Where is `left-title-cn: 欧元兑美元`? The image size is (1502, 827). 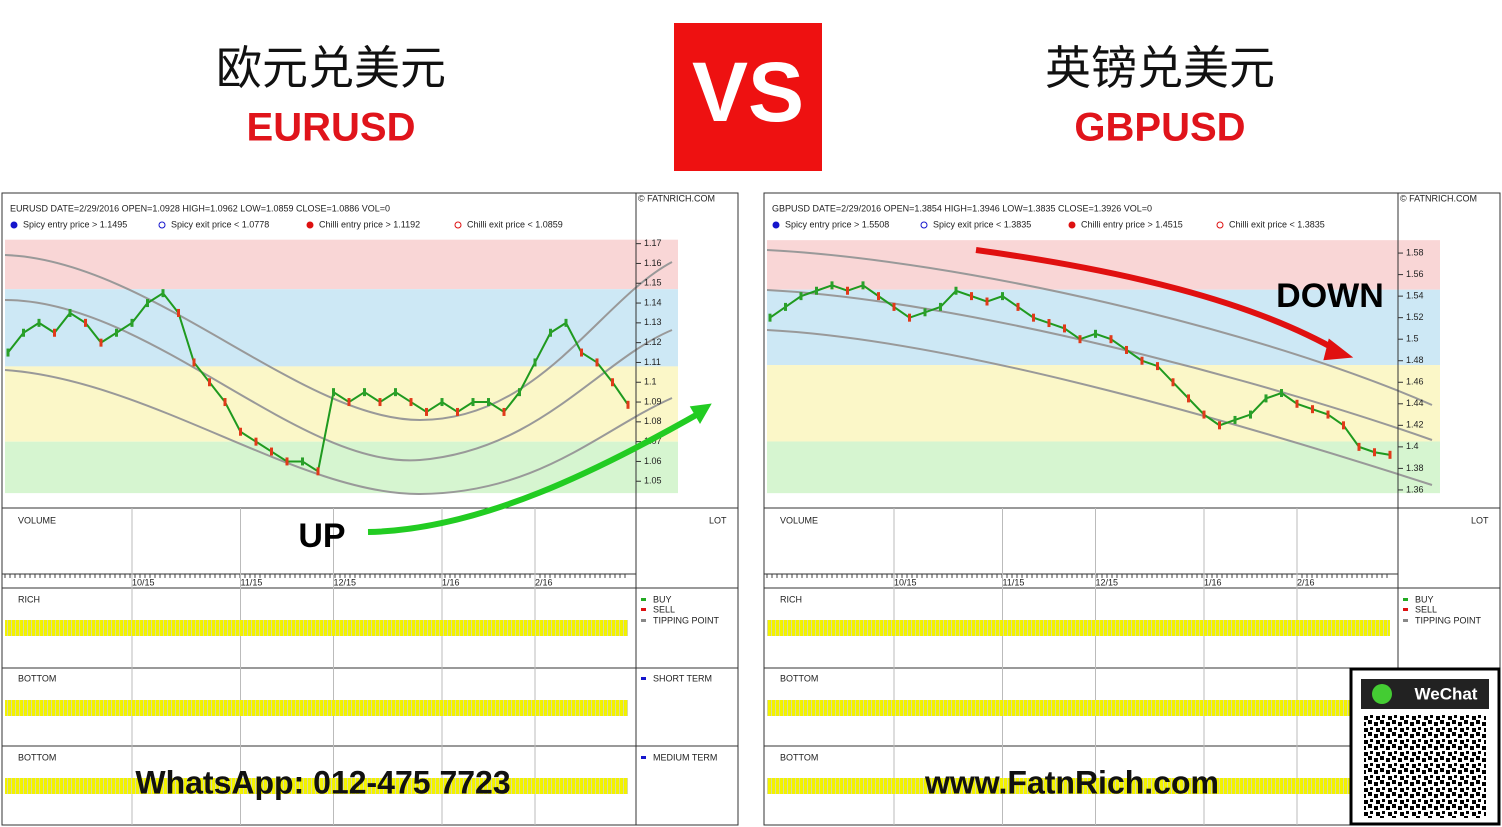 left-title-cn: 欧元兑美元 is located at coordinates (331, 68).